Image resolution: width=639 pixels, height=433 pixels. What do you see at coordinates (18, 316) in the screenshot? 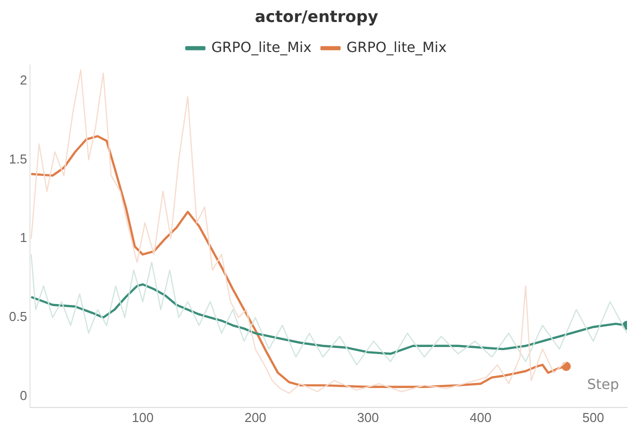
I see `y-tick-label: 0.5` at bounding box center [18, 316].